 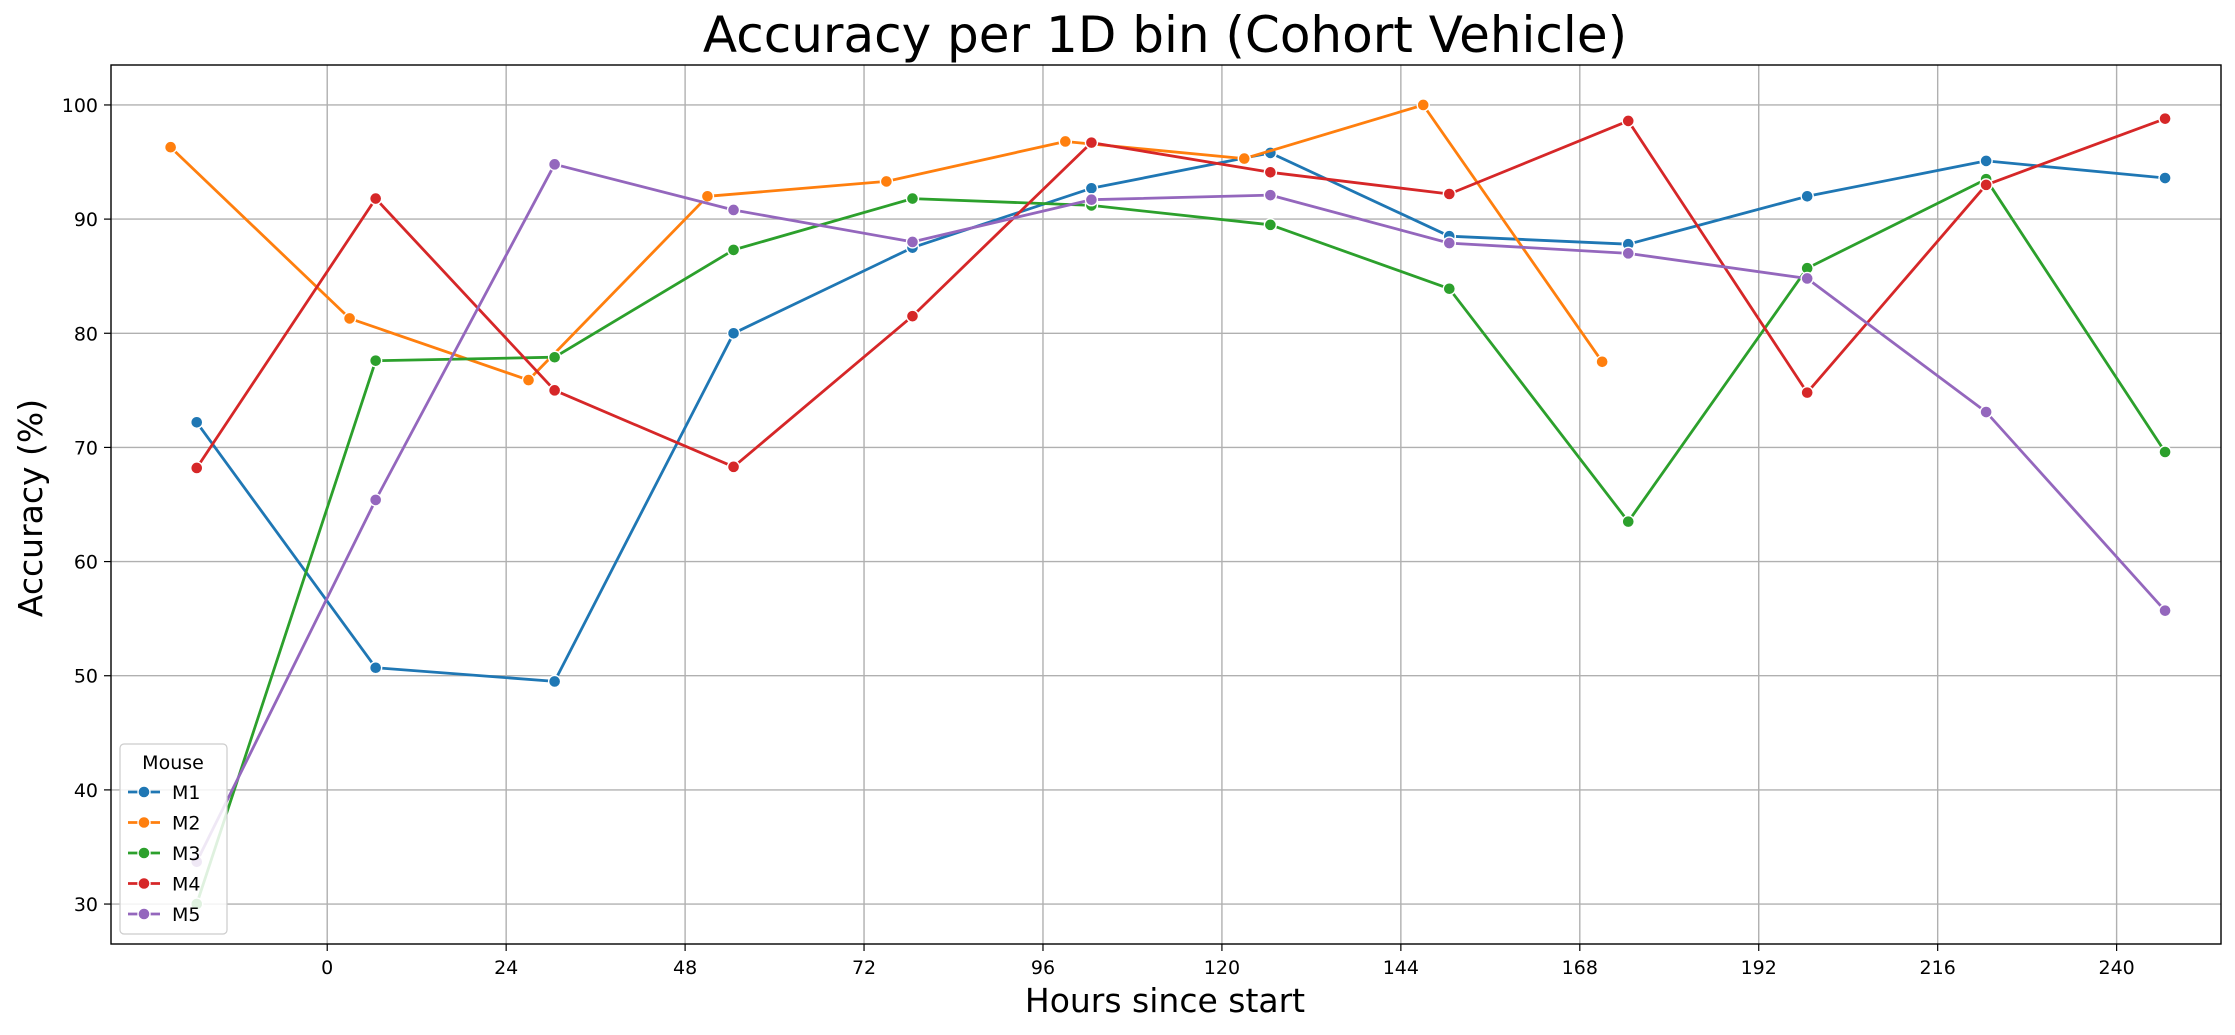 What do you see at coordinates (86, 505) in the screenshot?
I see `y-axis: 30 40 50 60 70 80 90 100` at bounding box center [86, 505].